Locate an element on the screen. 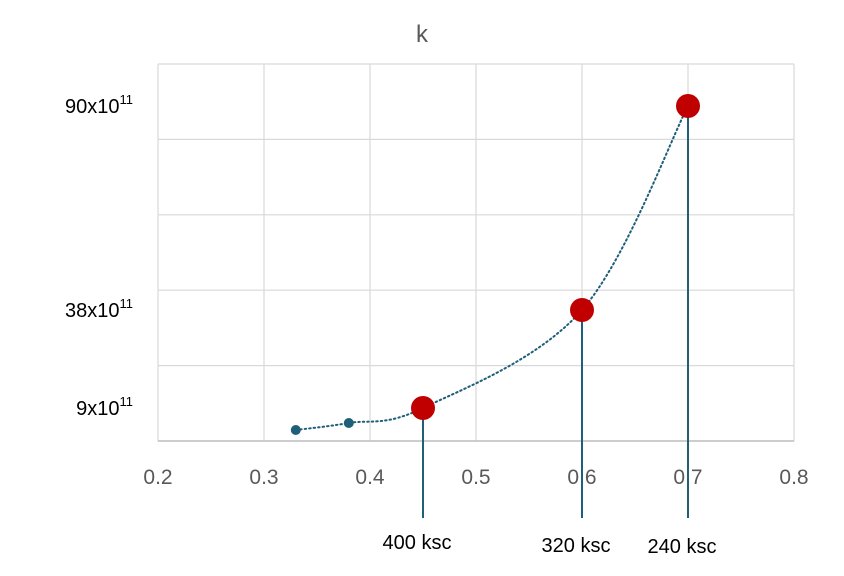  x-axis-ticks: 0.2 0.3 0.4 0.5 0.6 0.7 0.8 is located at coordinates (475, 477).